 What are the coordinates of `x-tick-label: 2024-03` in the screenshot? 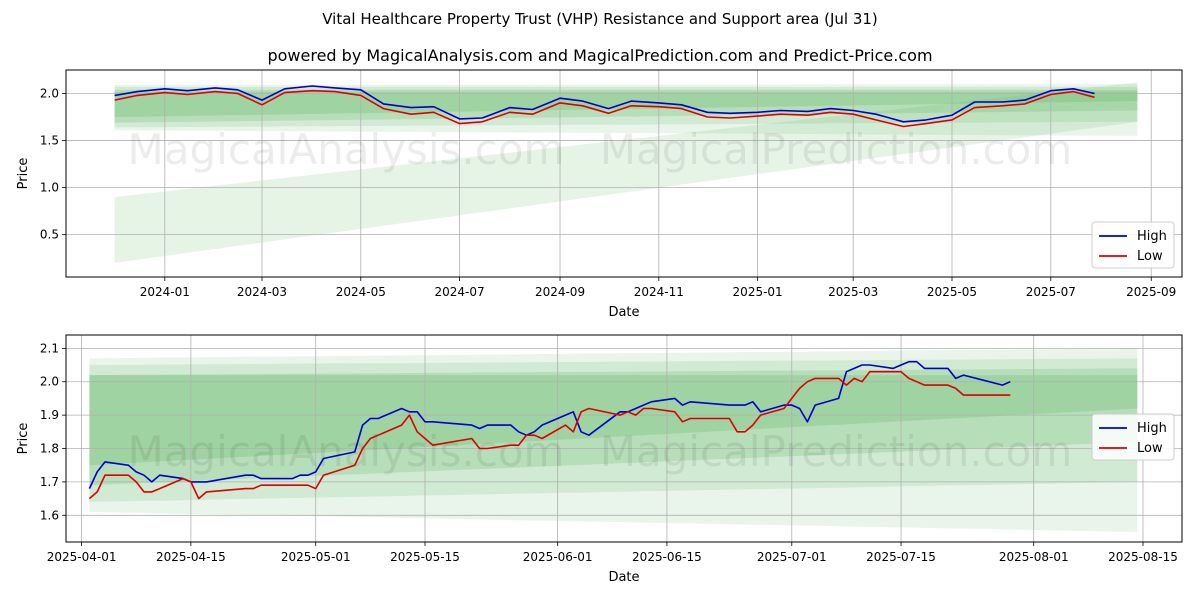 It's located at (262, 292).